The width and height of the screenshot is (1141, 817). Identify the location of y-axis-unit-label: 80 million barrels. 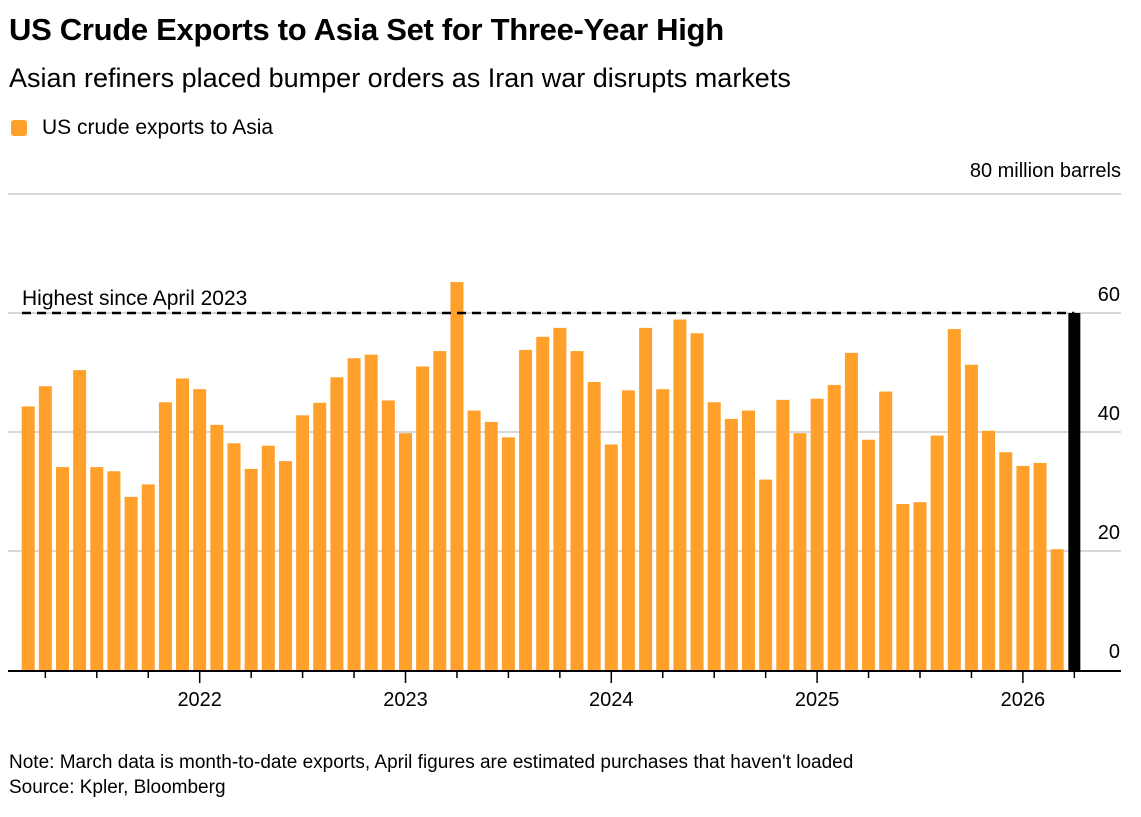
(1045, 171).